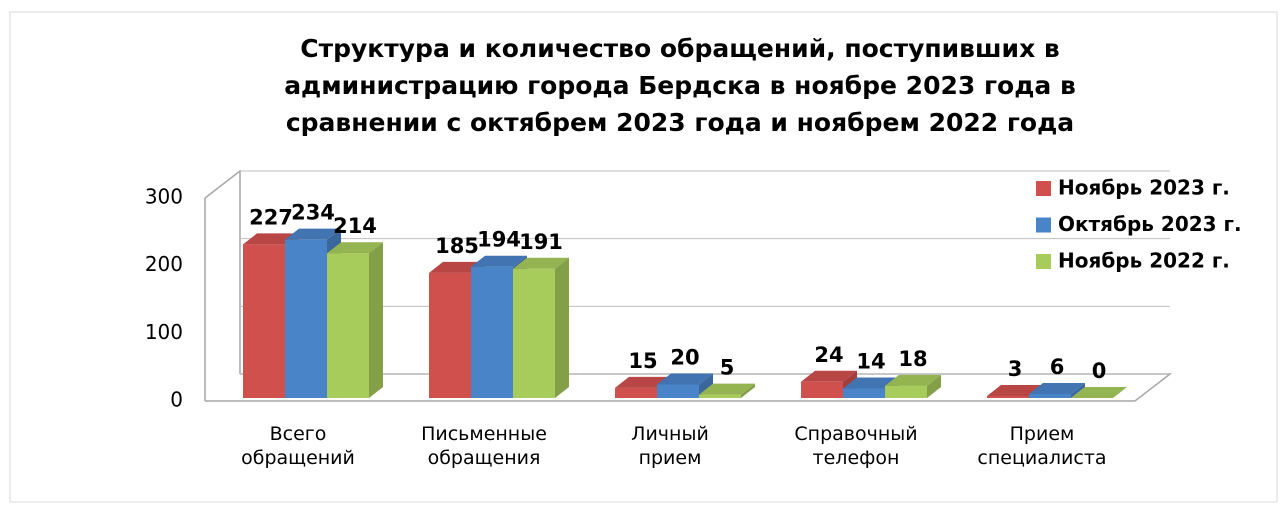 This screenshot has width=1288, height=506. What do you see at coordinates (1150, 224) in the screenshot?
I see `legend-label: Октябрь 2023 г.` at bounding box center [1150, 224].